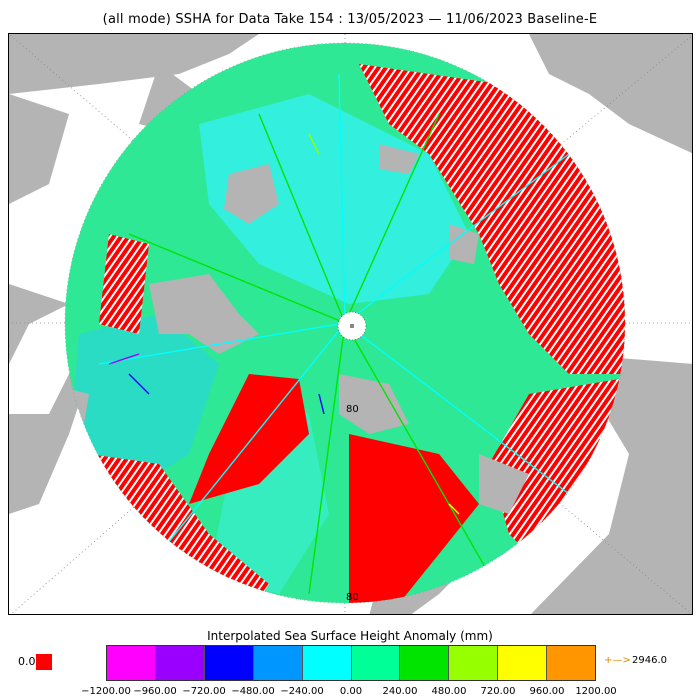 This screenshot has height=700, width=700. What do you see at coordinates (253, 691) in the screenshot?
I see `colorbar-tick-label: −480.00` at bounding box center [253, 691].